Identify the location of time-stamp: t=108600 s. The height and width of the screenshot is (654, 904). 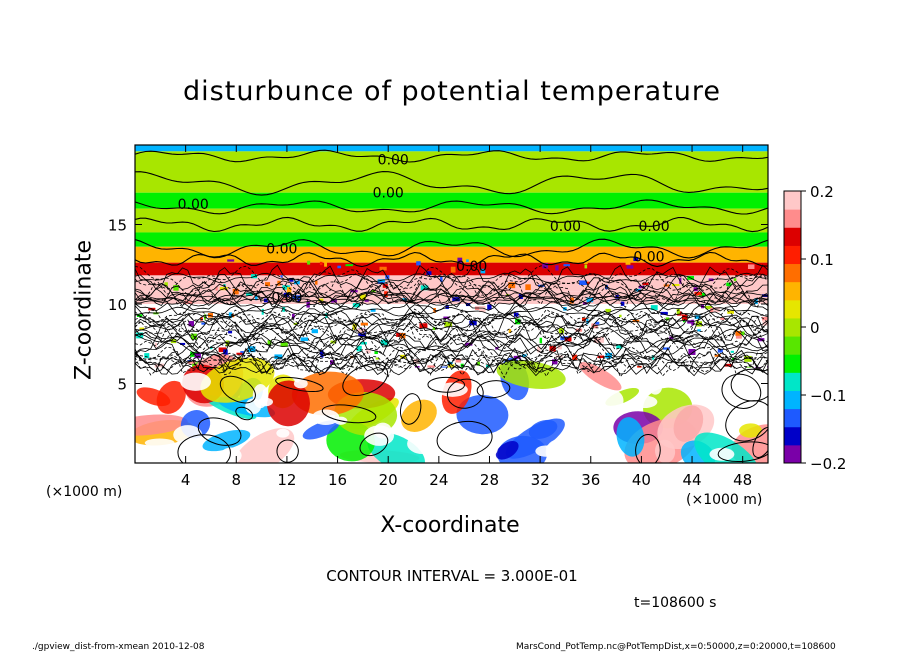
(675, 603).